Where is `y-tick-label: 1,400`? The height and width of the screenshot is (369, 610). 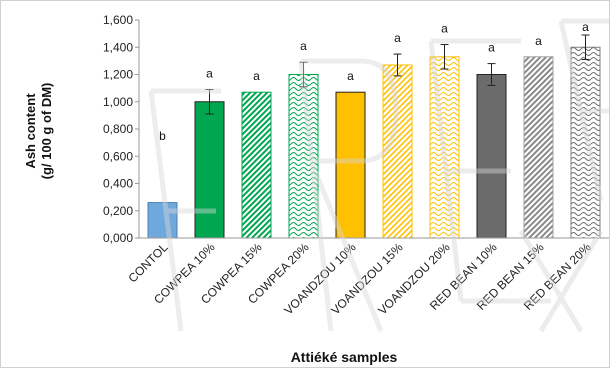 y-tick-label: 1,400 is located at coordinates (118, 47).